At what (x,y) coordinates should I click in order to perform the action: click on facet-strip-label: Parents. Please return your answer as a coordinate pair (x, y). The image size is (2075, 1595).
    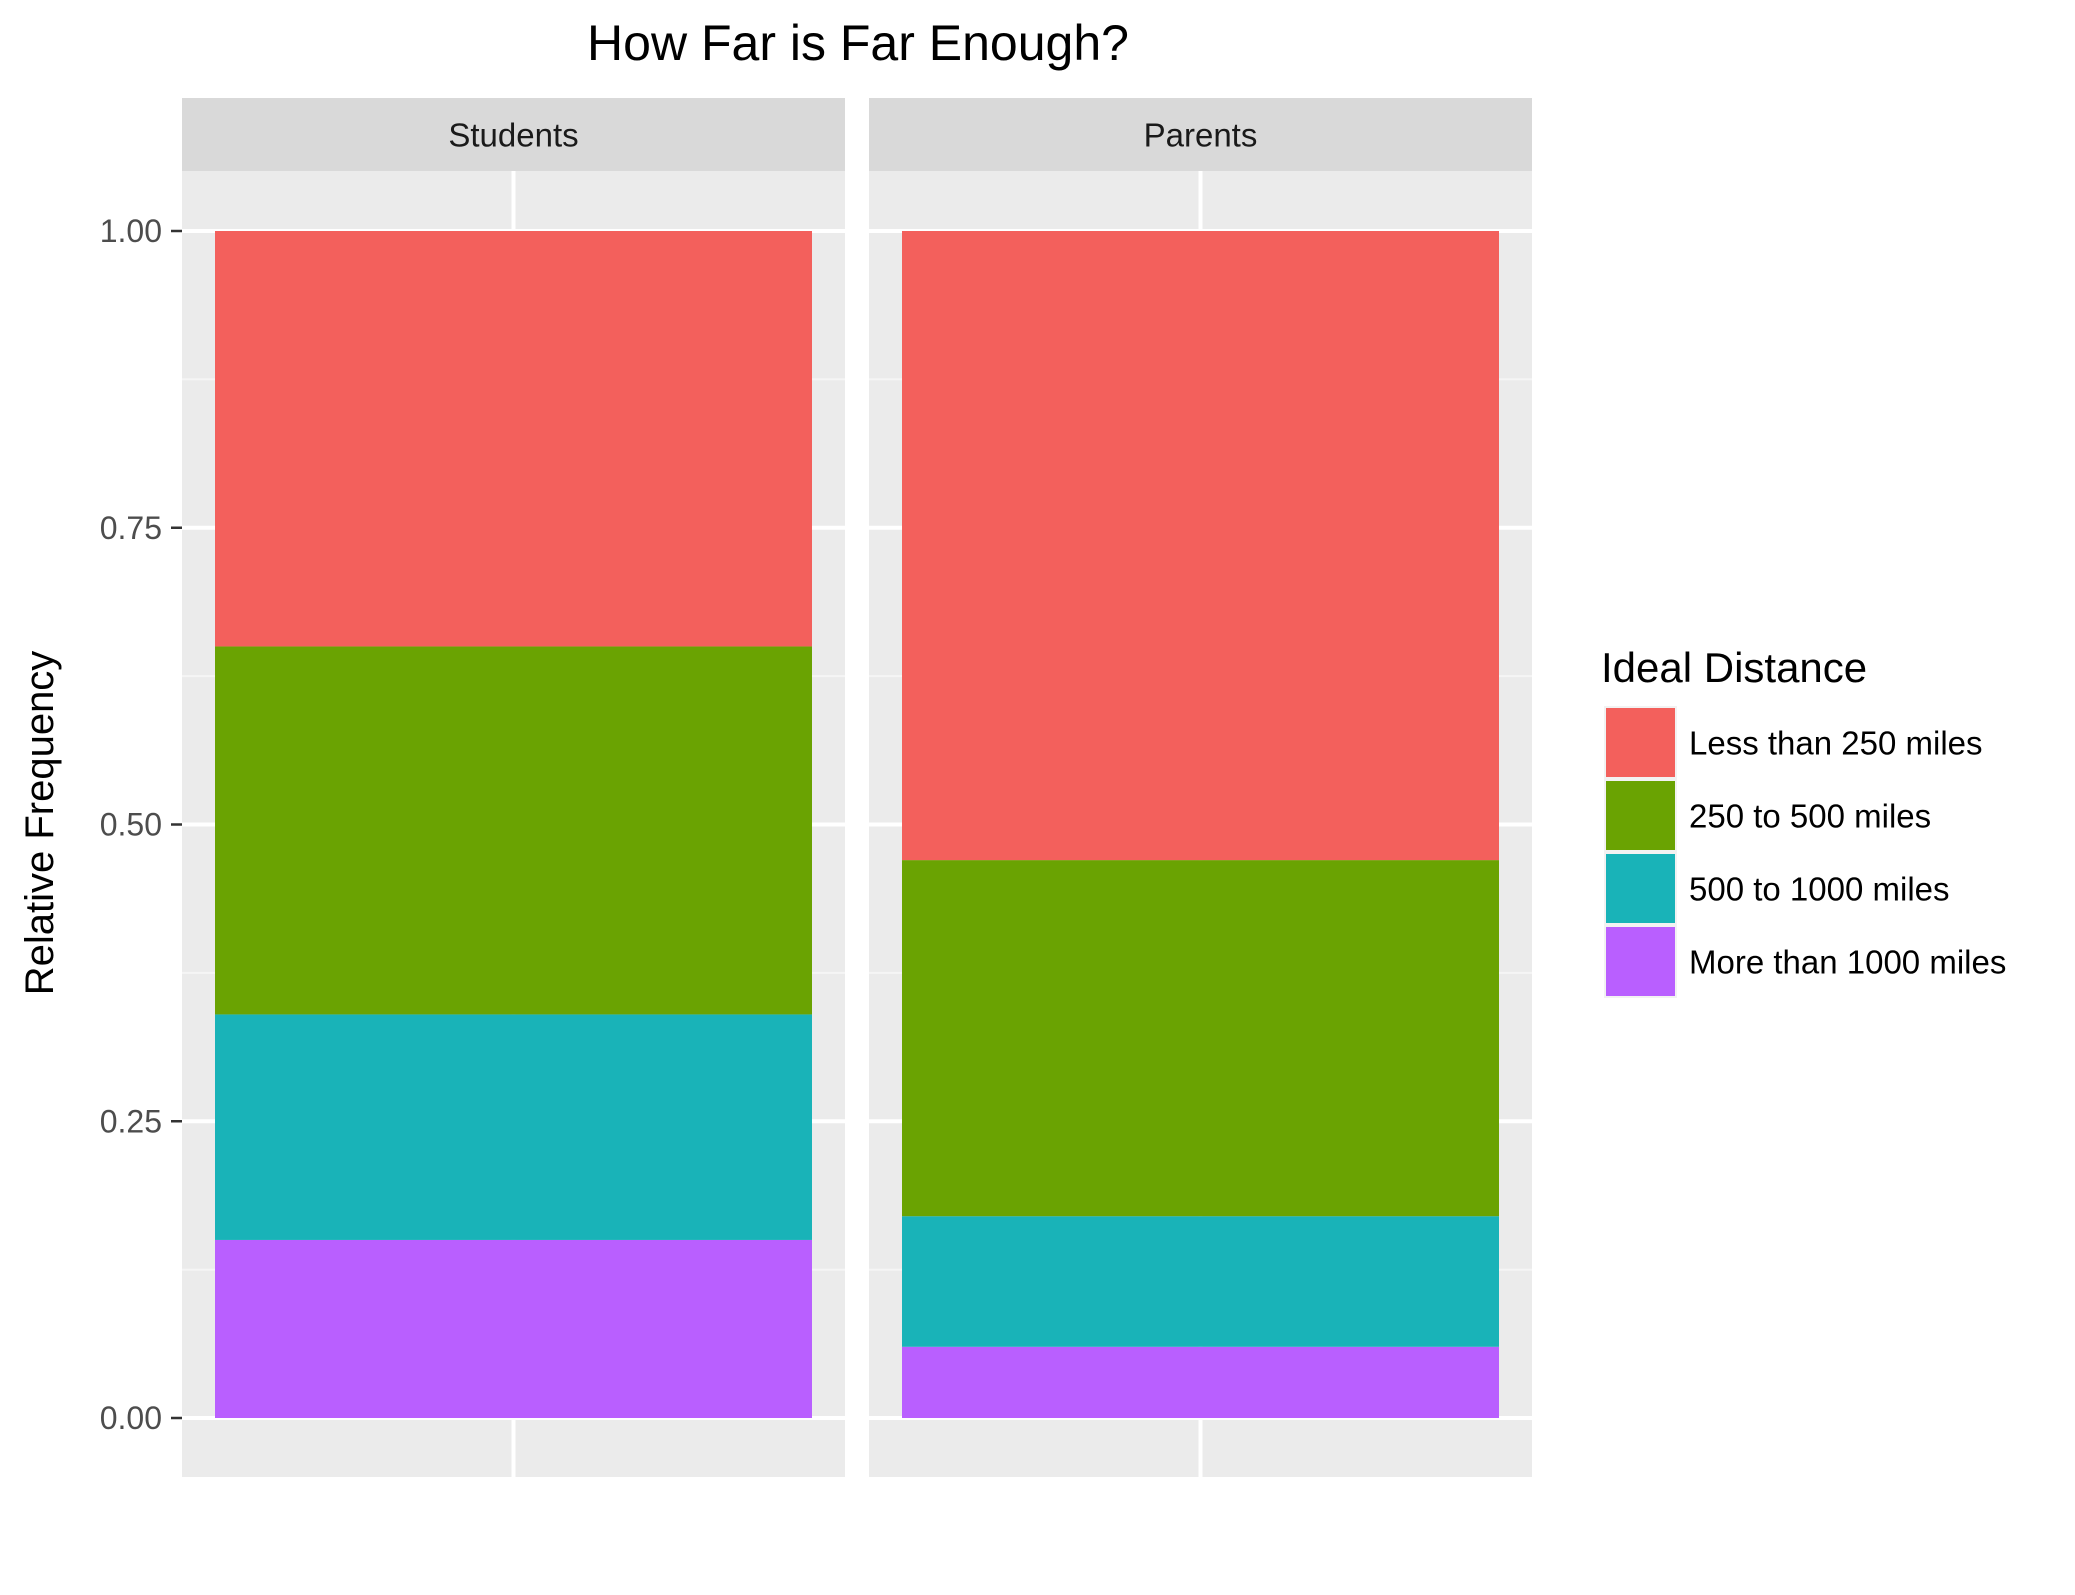
    Looking at the image, I should click on (1201, 135).